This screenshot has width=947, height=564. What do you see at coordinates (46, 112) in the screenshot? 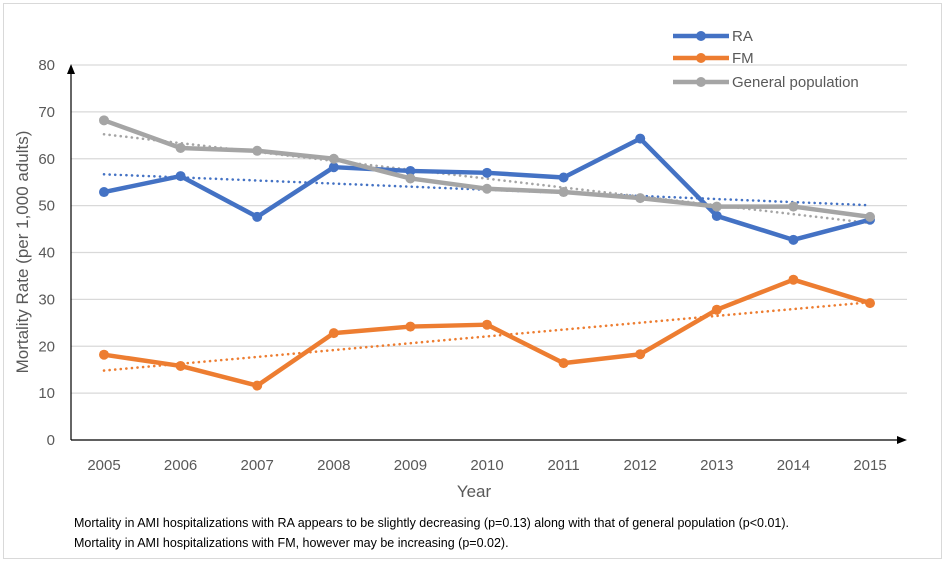
I see `y-tick-label: 70` at bounding box center [46, 112].